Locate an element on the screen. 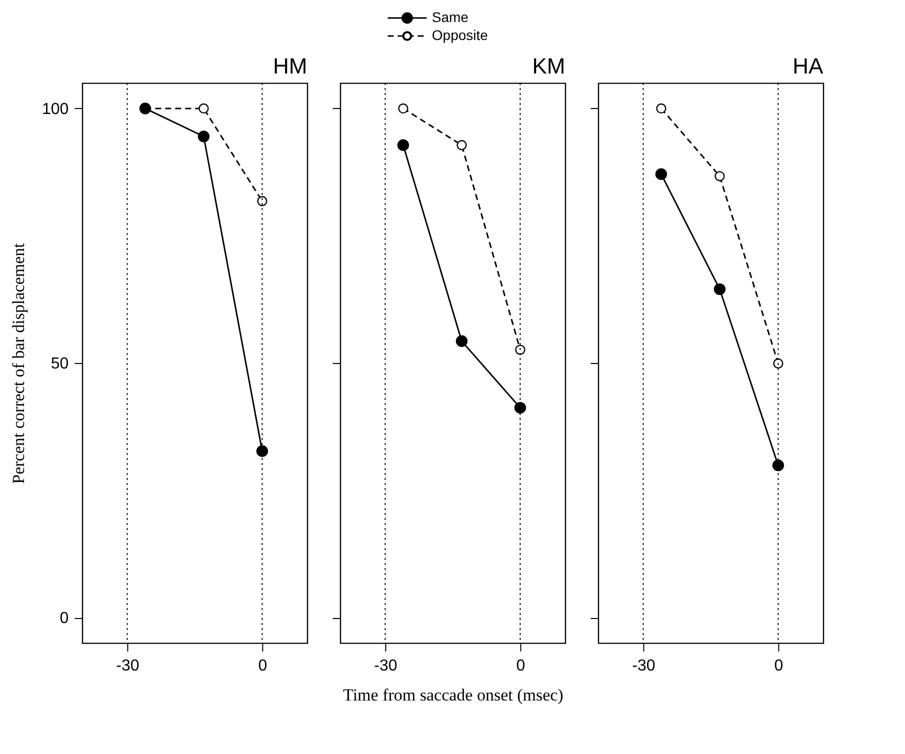 This screenshot has width=905, height=754. chart-title: HM is located at coordinates (290, 66).